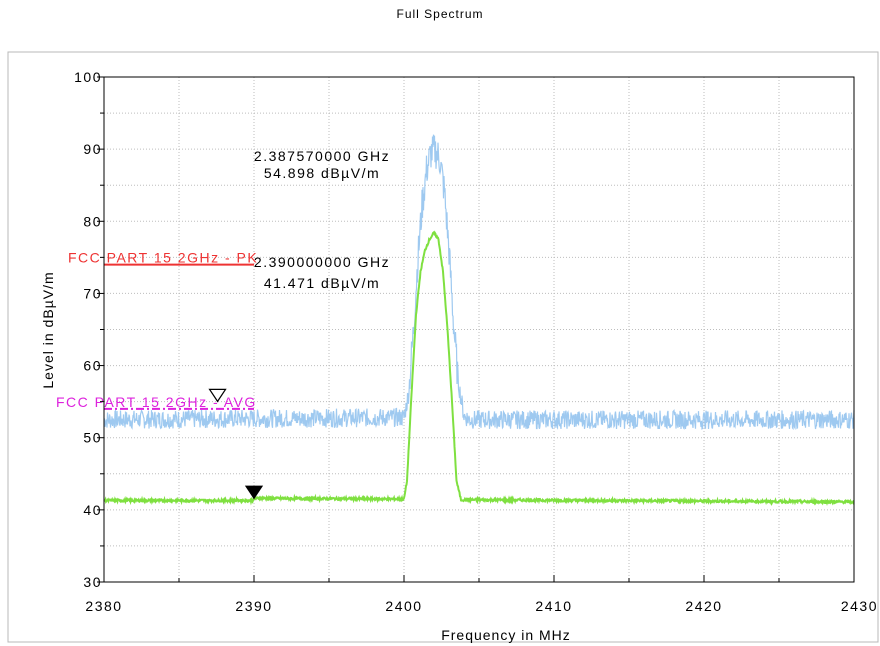  Describe the element at coordinates (103, 606) in the screenshot. I see `x-tick-label: 2380` at that location.